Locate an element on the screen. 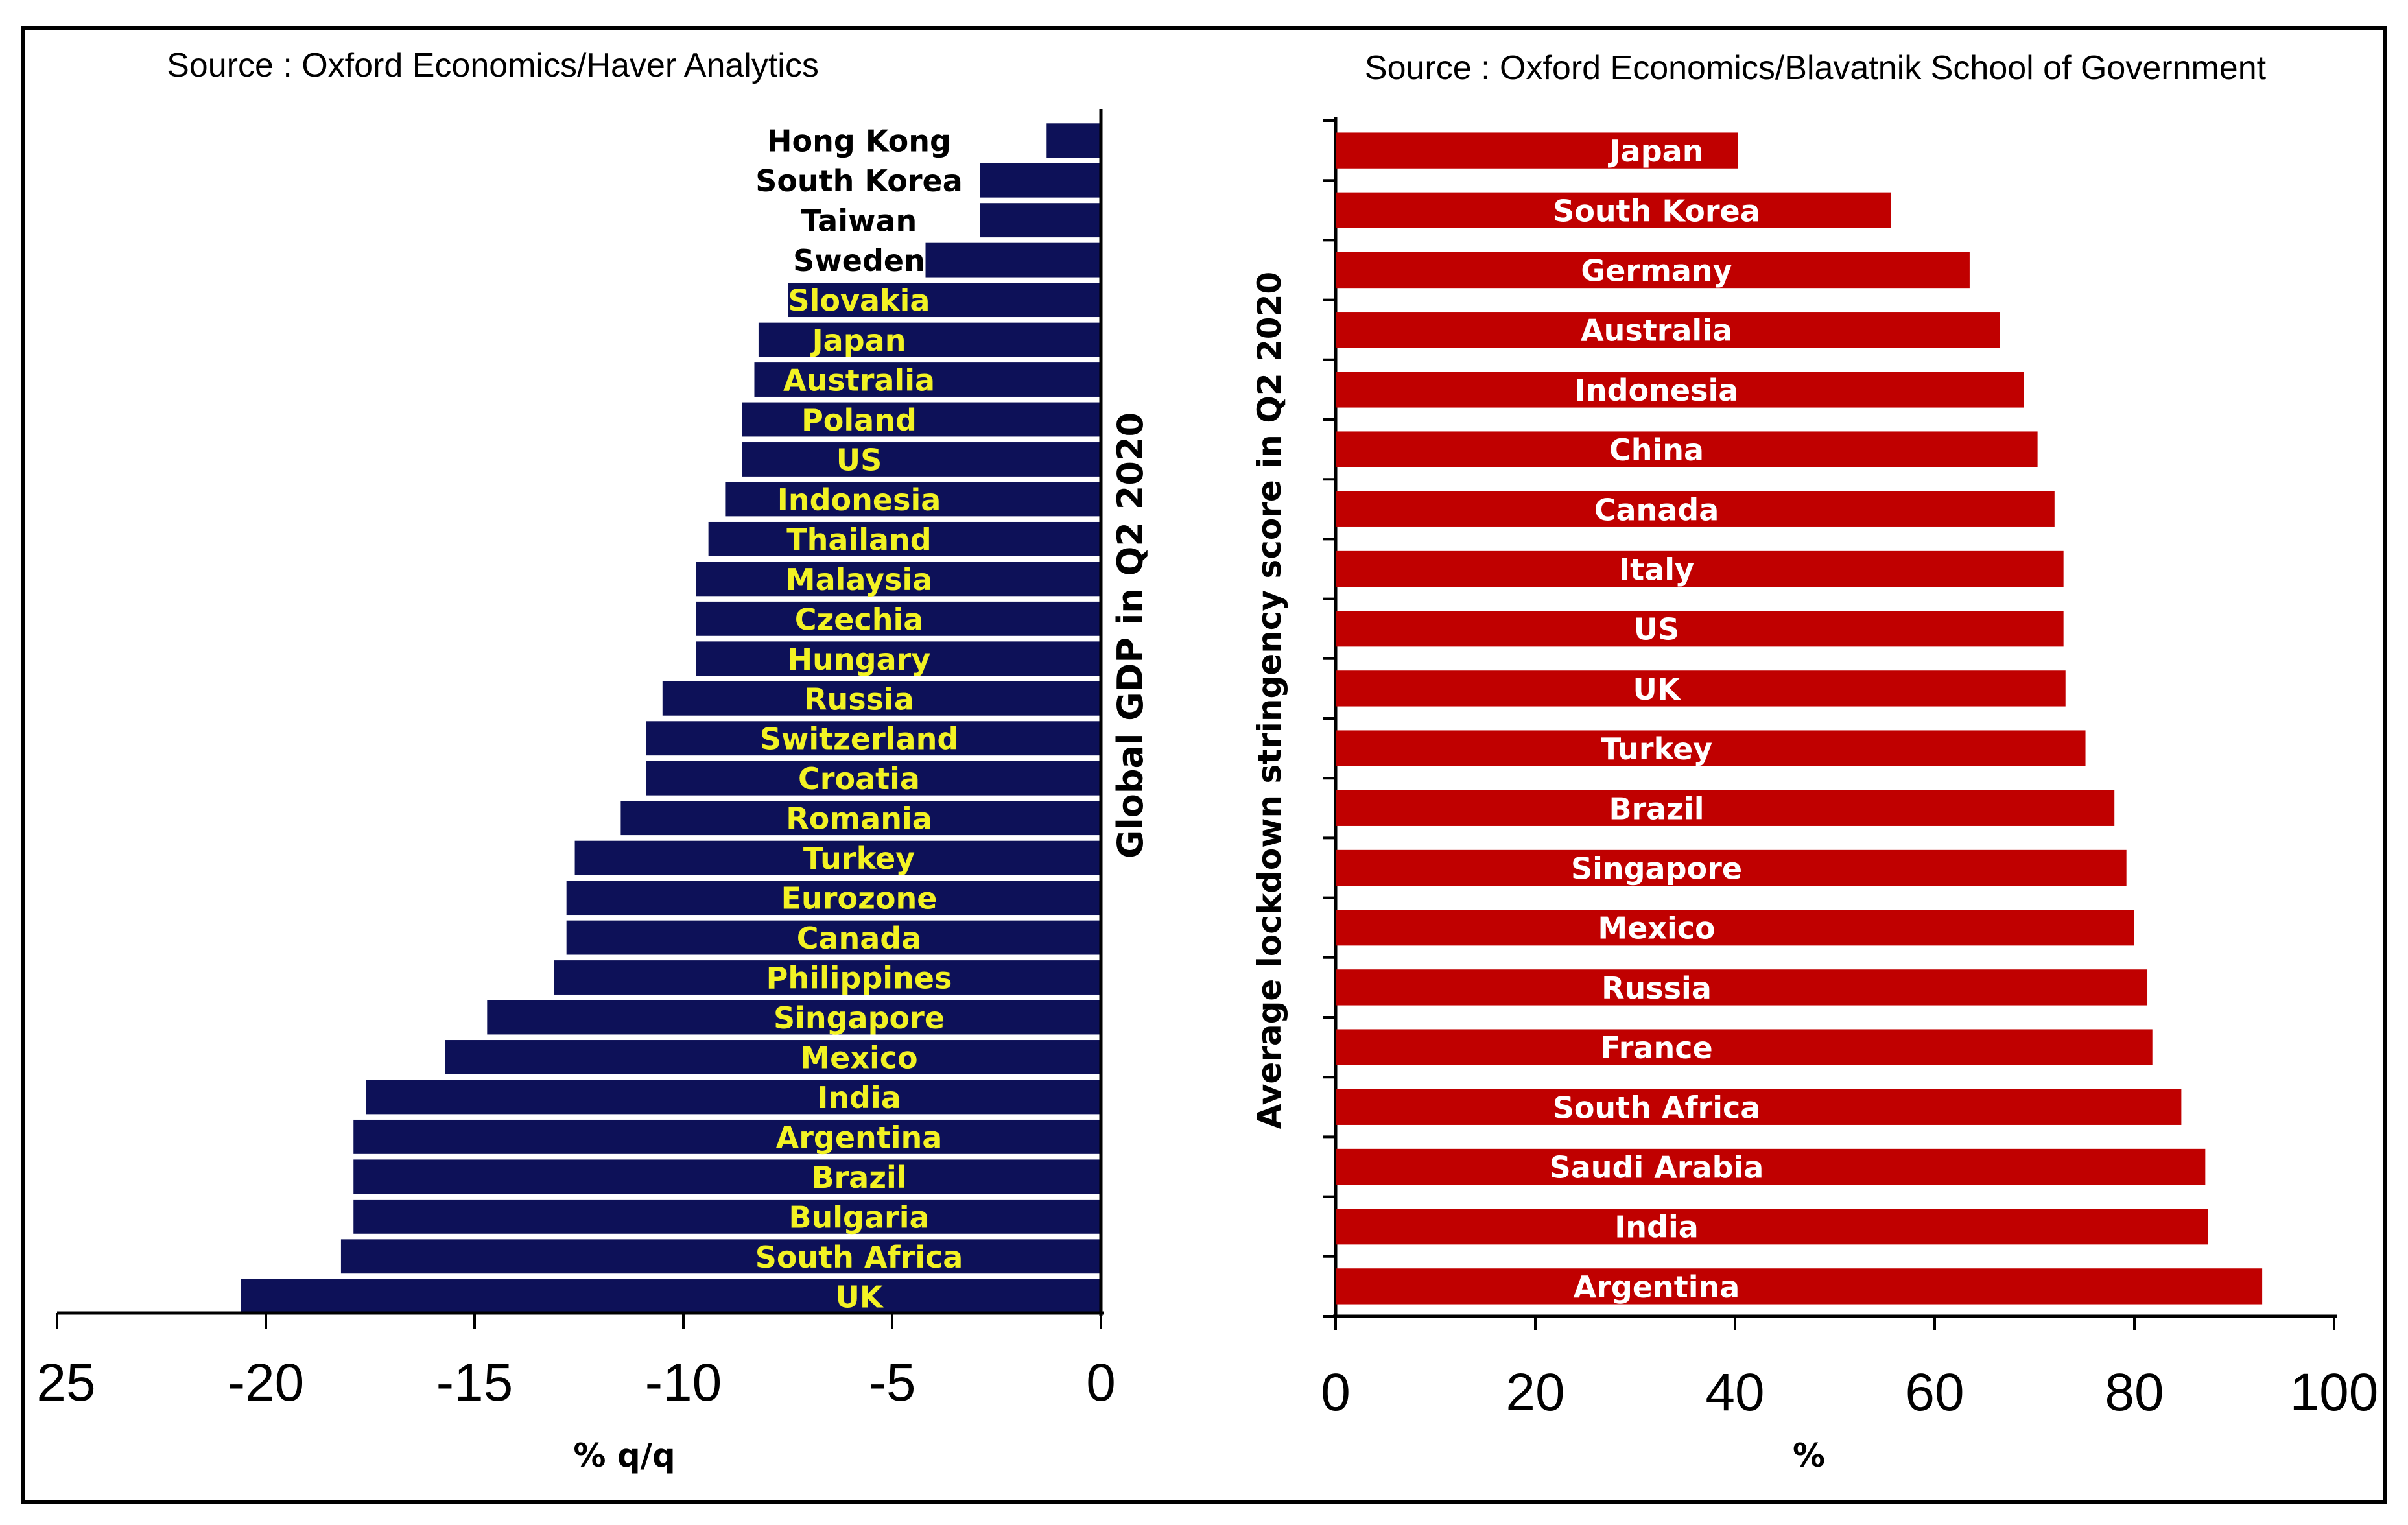  stringency-bar-label: Turkey is located at coordinates (1656, 749).